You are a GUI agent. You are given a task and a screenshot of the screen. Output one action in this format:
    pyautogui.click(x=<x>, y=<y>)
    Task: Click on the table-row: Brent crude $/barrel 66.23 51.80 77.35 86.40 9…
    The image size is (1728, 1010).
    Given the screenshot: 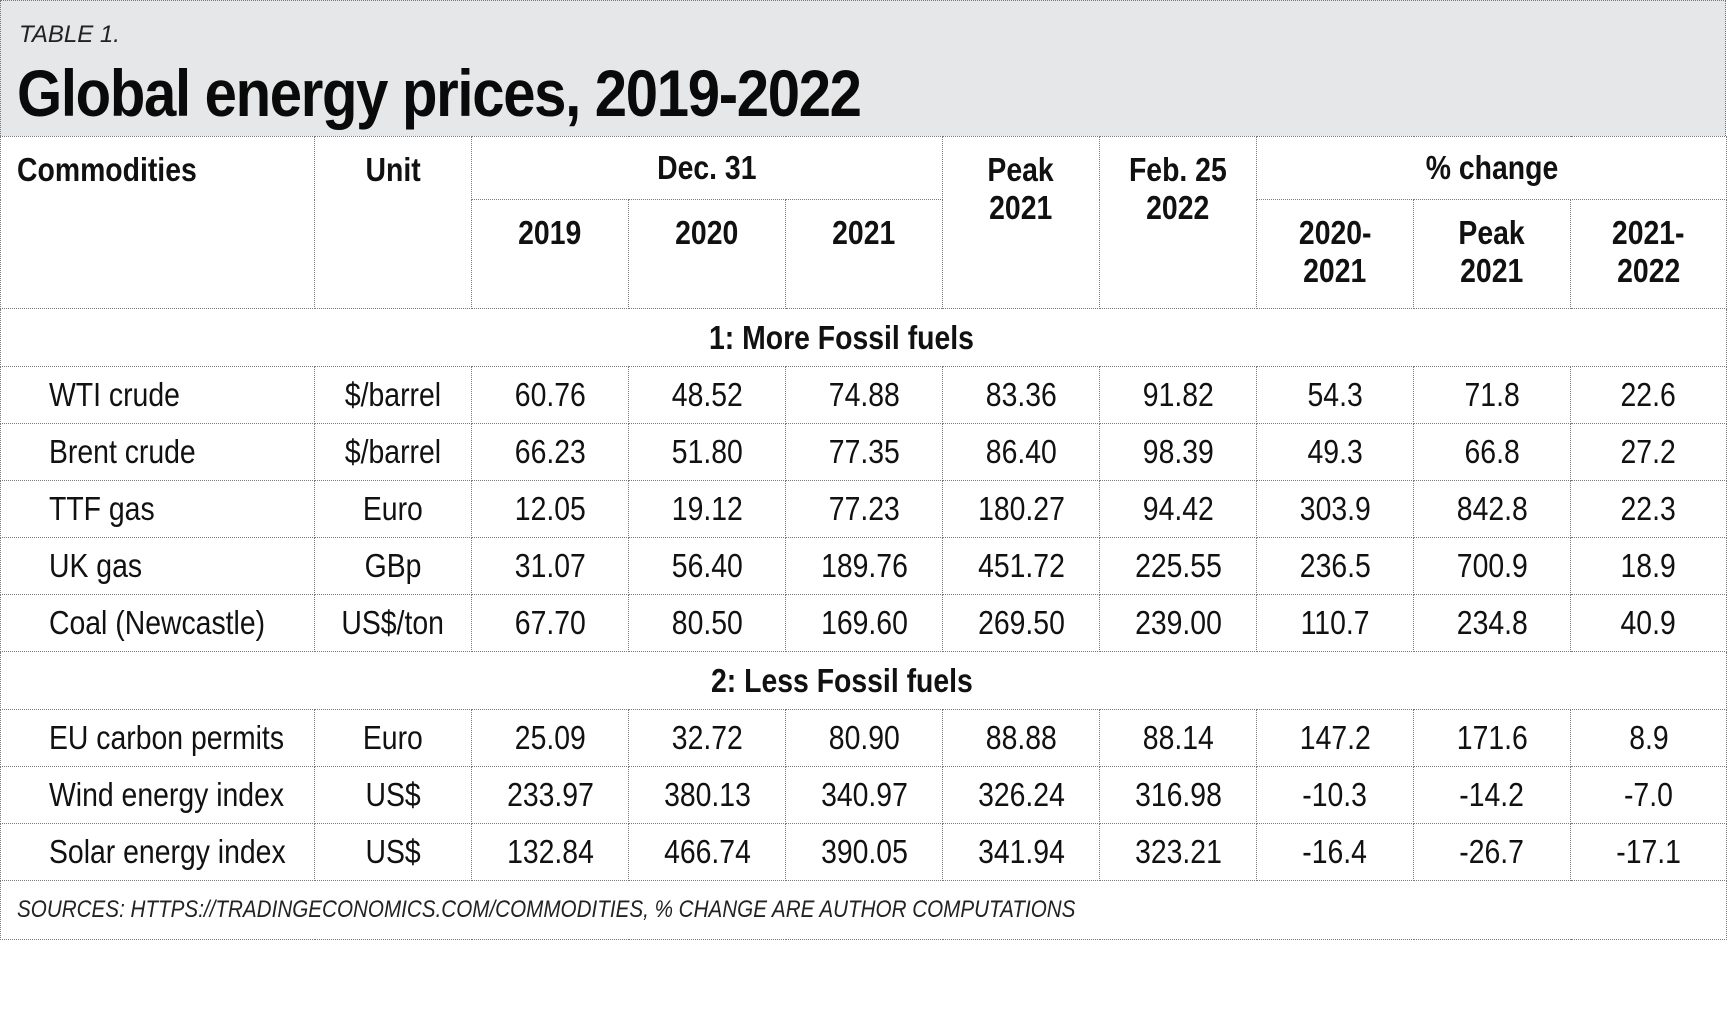 What is the action you would take?
    pyautogui.click(x=864, y=452)
    